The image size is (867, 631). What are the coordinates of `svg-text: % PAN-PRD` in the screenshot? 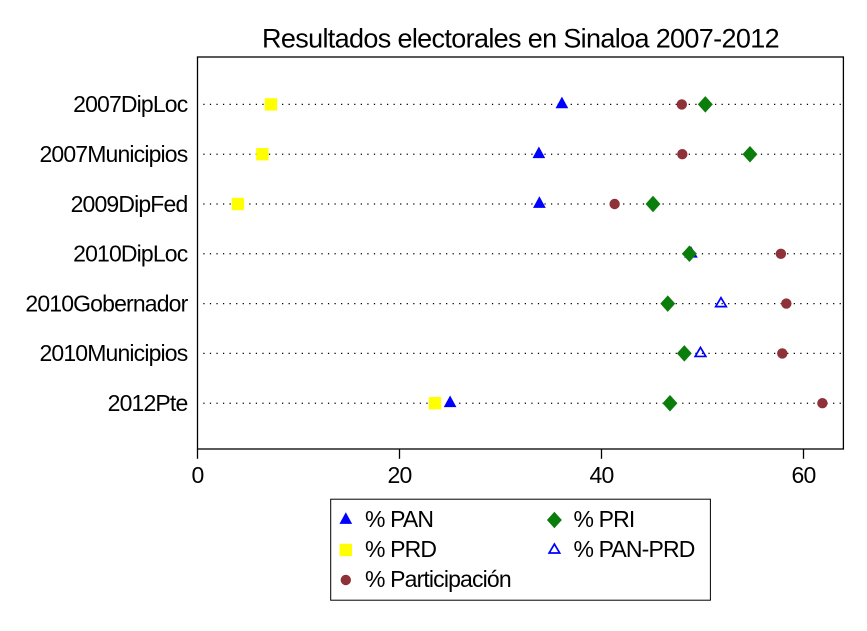 It's located at (634, 549).